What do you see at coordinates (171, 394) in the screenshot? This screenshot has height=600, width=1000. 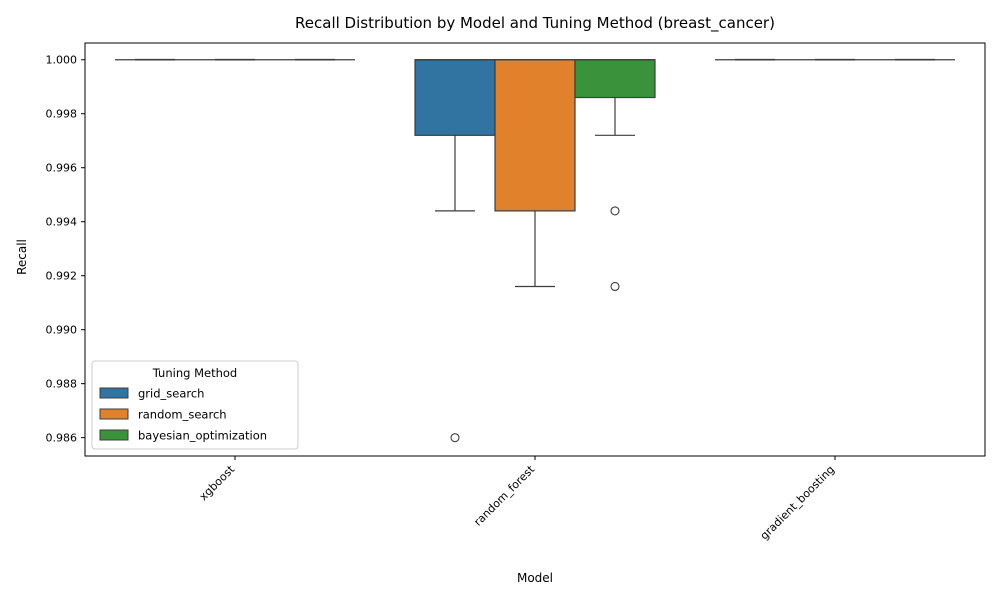 I see `legend-label: grid_search` at bounding box center [171, 394].